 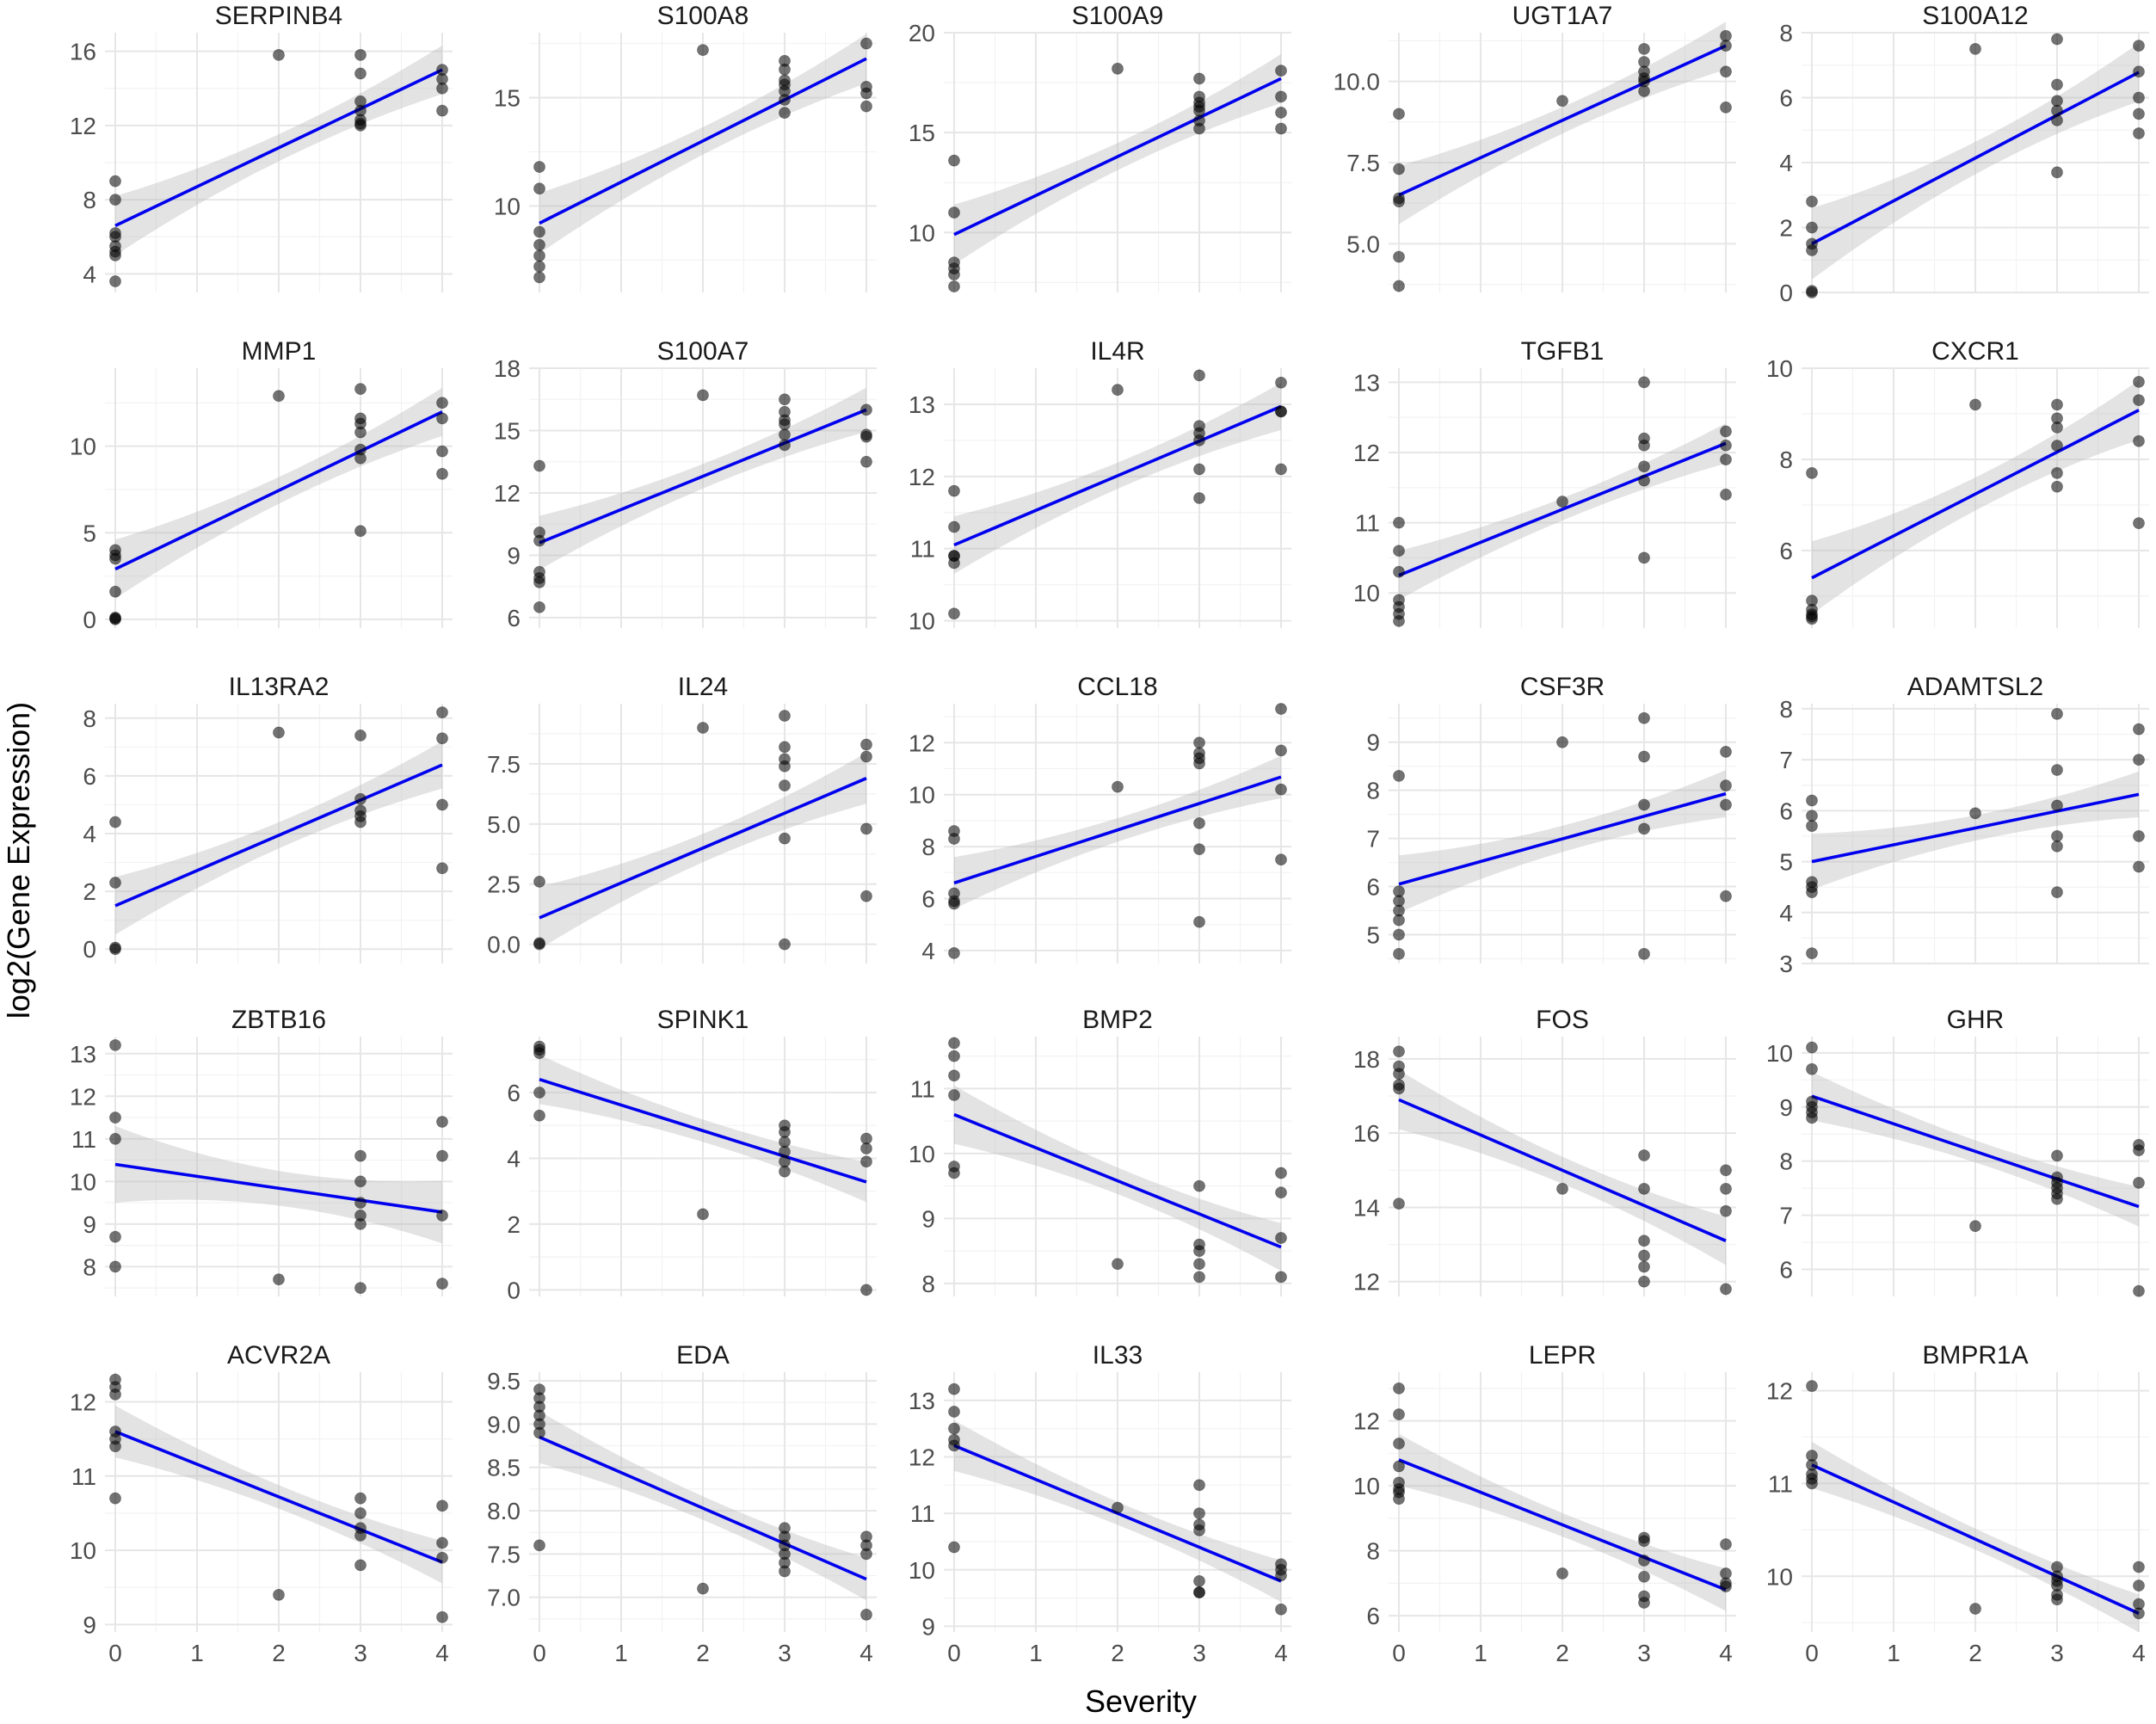 I want to click on panel-s100a7: S100A7 6 9 12 15 18, so click(x=686, y=484).